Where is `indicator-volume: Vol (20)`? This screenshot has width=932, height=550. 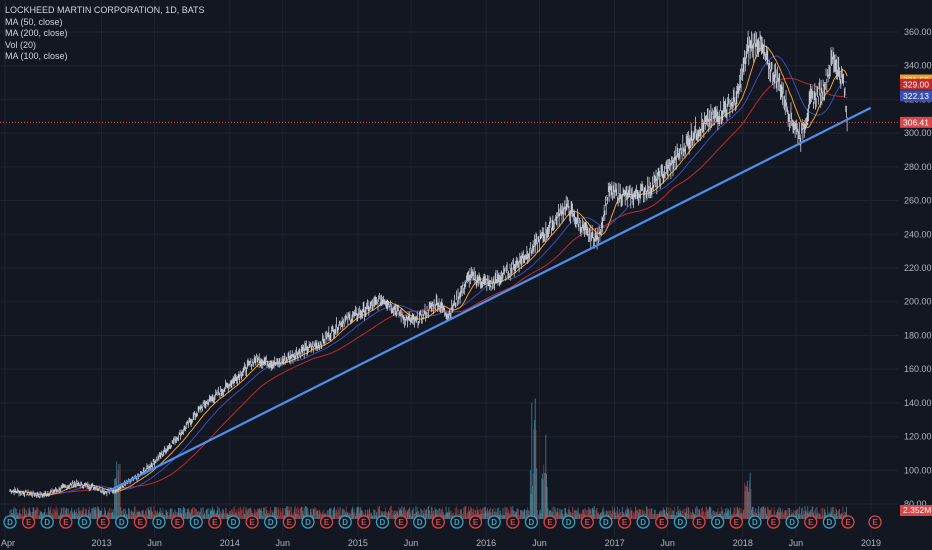
indicator-volume: Vol (20) is located at coordinates (21, 44).